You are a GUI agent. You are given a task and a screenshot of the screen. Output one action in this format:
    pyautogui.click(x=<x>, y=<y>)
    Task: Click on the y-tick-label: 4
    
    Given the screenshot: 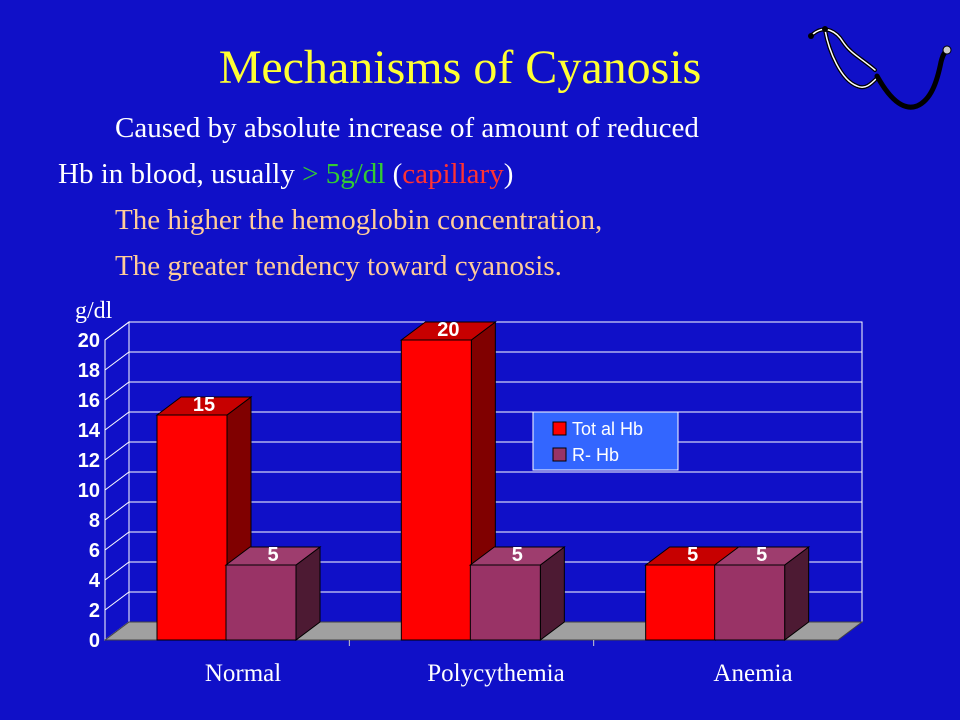 What is the action you would take?
    pyautogui.click(x=95, y=581)
    